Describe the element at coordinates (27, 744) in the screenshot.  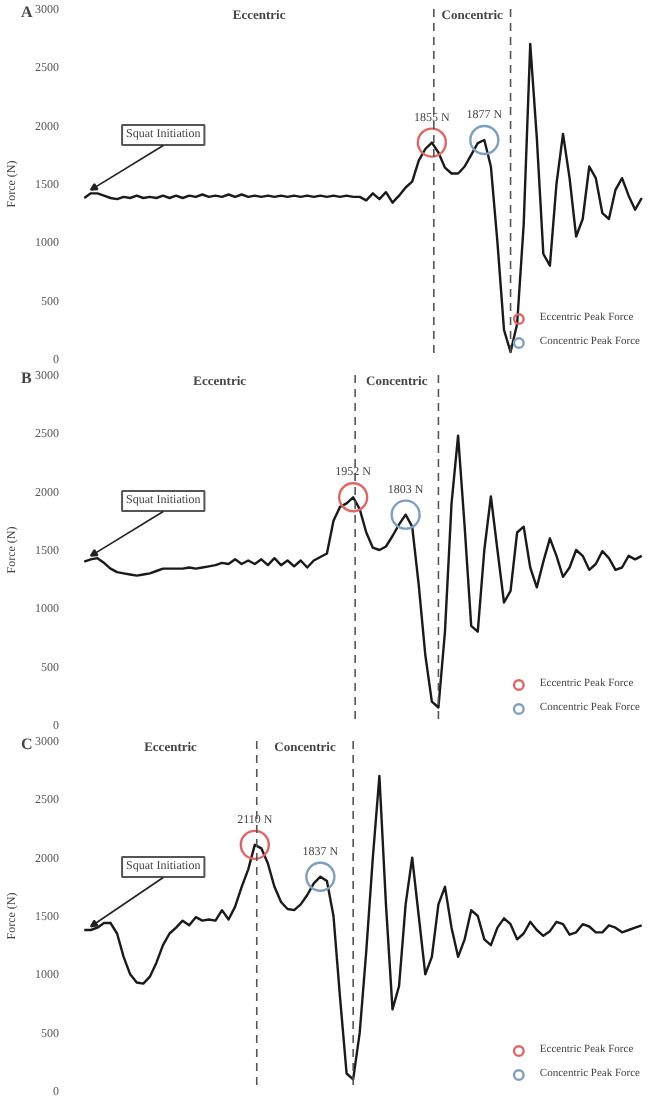
I see `chart-title: C` at that location.